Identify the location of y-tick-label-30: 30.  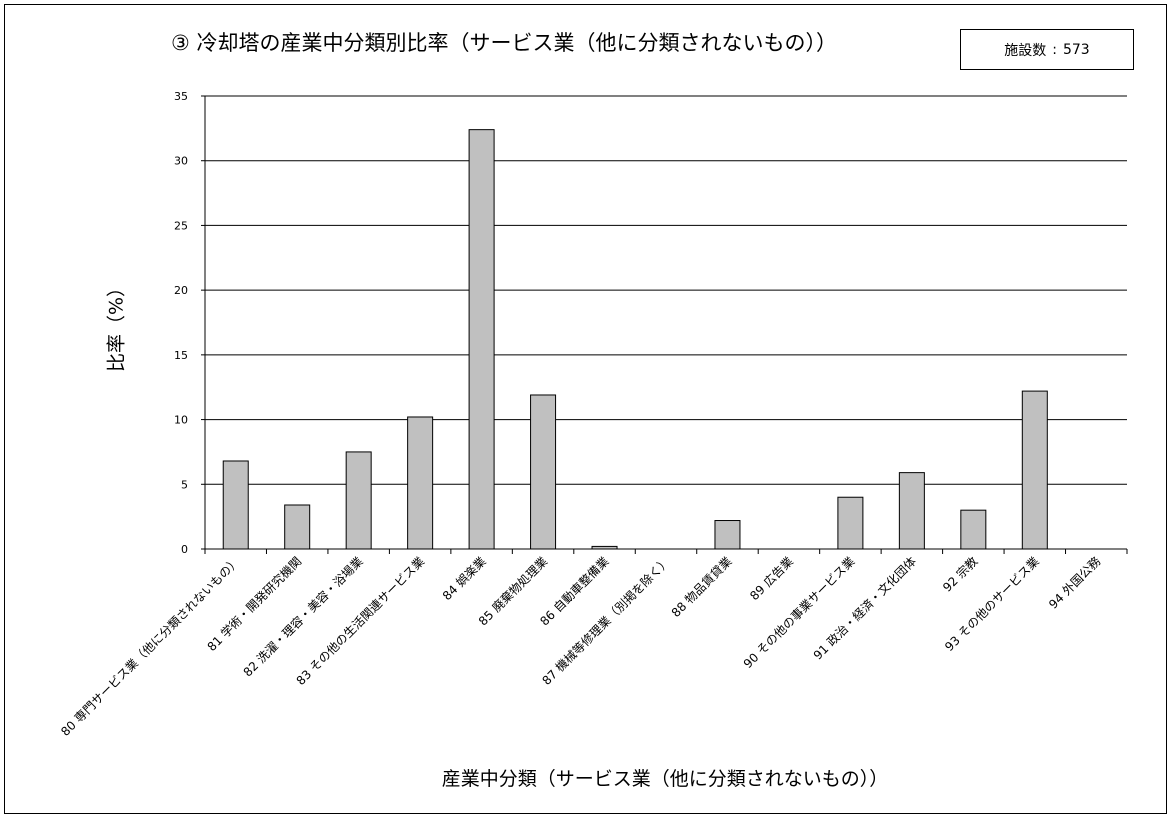
(181, 161).